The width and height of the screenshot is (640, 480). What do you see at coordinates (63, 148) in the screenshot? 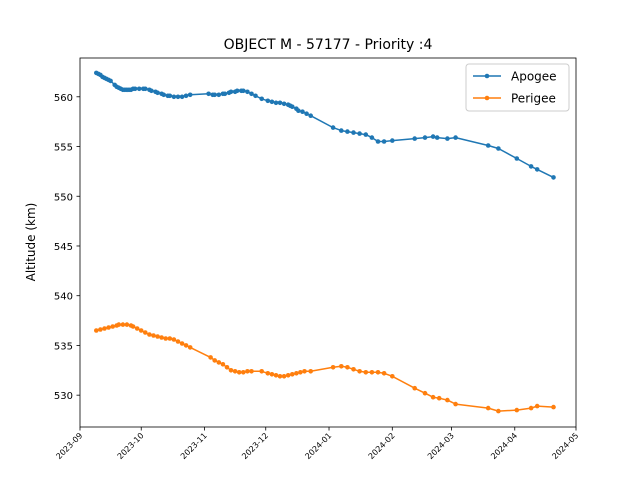
I see `y-tick-label: 555` at bounding box center [63, 148].